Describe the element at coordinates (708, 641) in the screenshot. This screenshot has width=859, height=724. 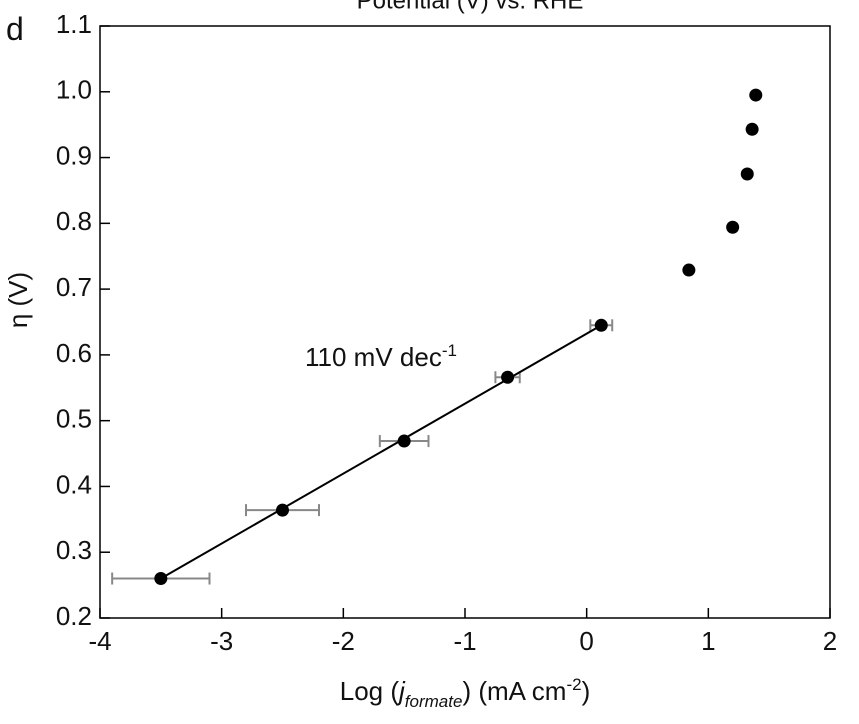
I see `x-tick-label: 1` at that location.